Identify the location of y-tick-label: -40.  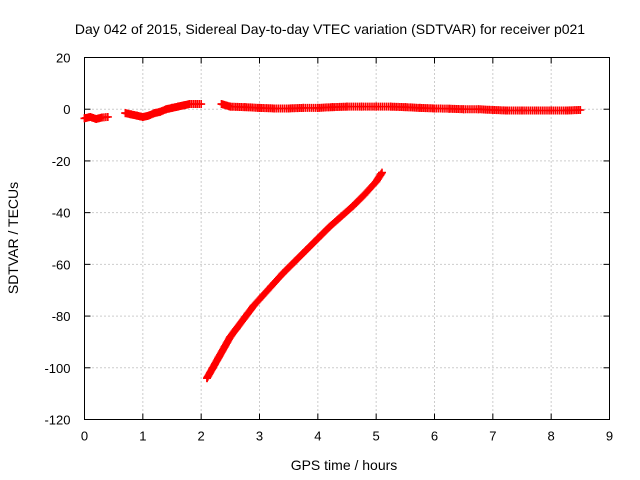
(61, 213).